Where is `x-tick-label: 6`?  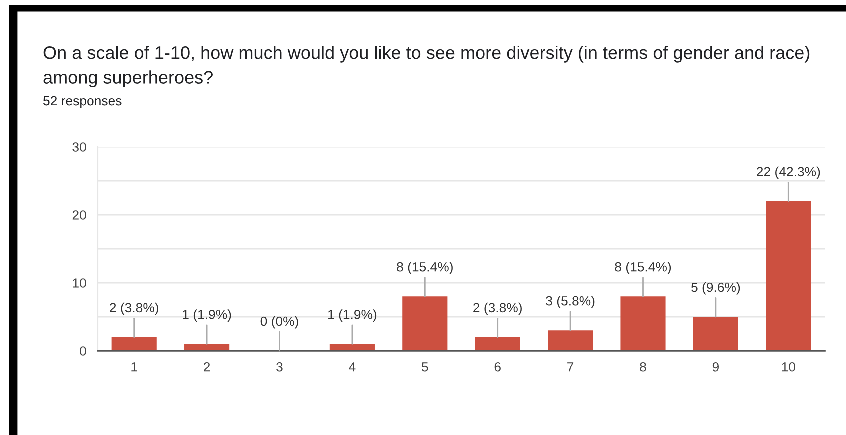 x-tick-label: 6 is located at coordinates (497, 367).